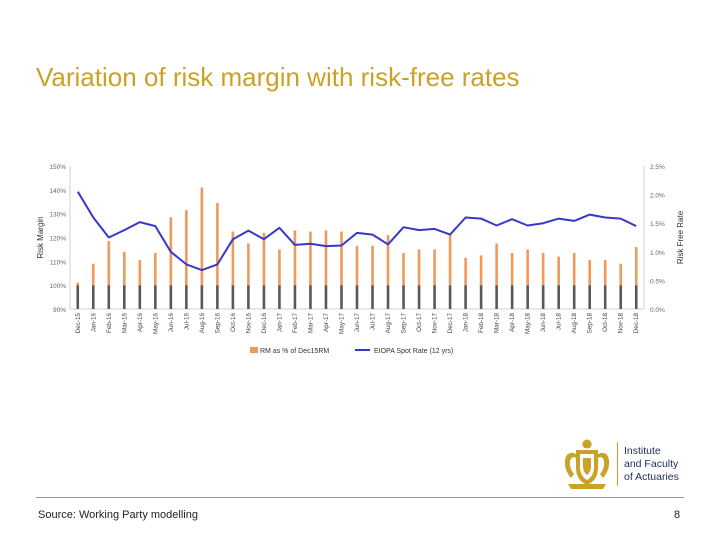 This screenshot has height=540, width=720. What do you see at coordinates (310, 323) in the screenshot?
I see `x-tick-label: Mar-17` at bounding box center [310, 323].